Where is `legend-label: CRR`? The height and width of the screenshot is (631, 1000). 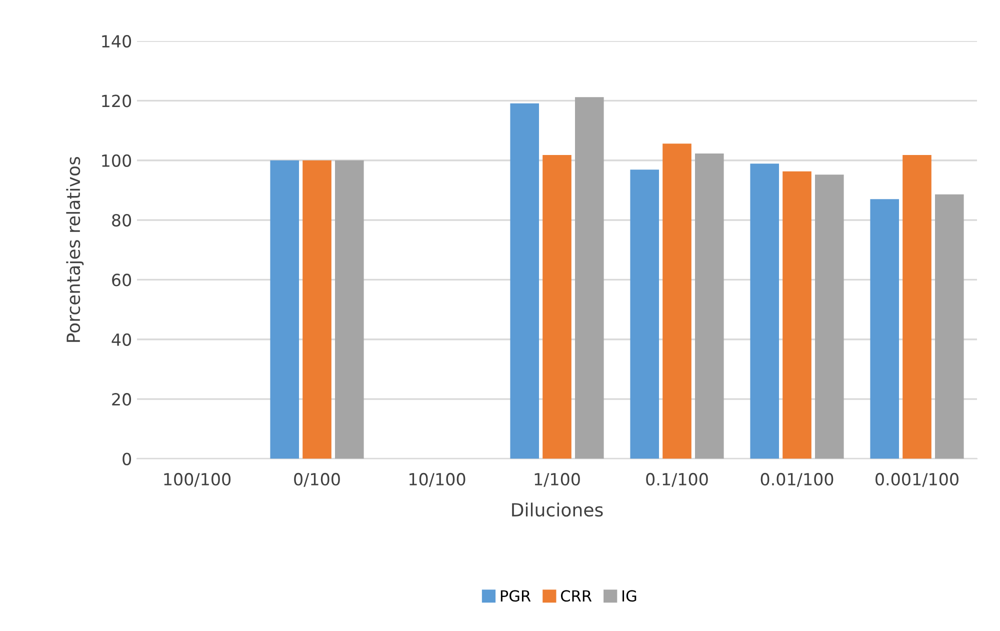 legend-label: CRR is located at coordinates (576, 596).